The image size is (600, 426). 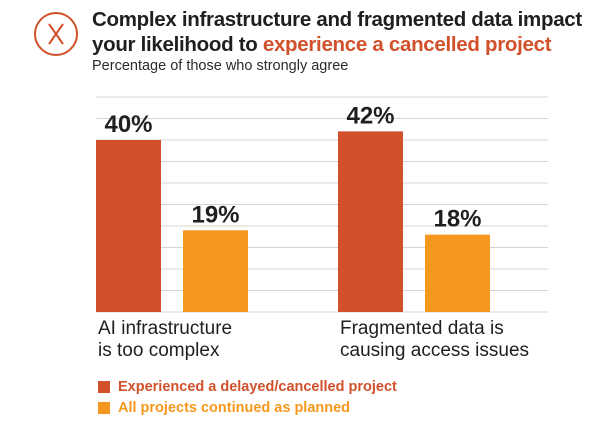 I want to click on legend-item-delayed: Experienced a delayed/cancelled project, so click(x=247, y=386).